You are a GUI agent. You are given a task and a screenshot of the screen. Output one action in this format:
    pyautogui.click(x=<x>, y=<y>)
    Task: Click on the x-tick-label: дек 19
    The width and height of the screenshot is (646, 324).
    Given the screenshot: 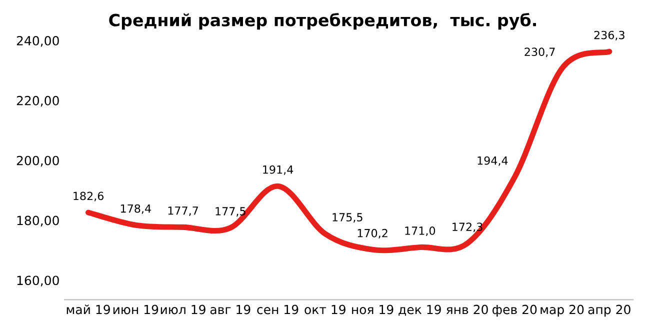 What is the action you would take?
    pyautogui.click(x=419, y=310)
    